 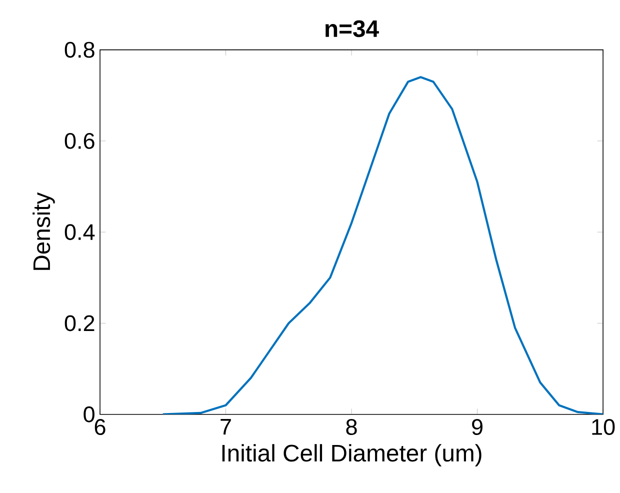 I want to click on x-tick-label: 8, so click(x=351, y=426).